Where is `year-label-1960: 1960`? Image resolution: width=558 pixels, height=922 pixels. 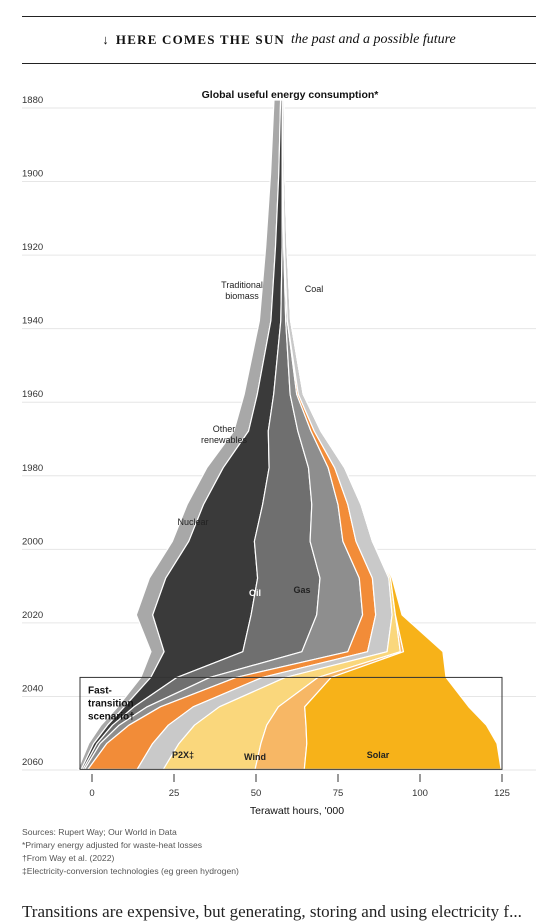
year-label-1960: 1960 is located at coordinates (32, 394).